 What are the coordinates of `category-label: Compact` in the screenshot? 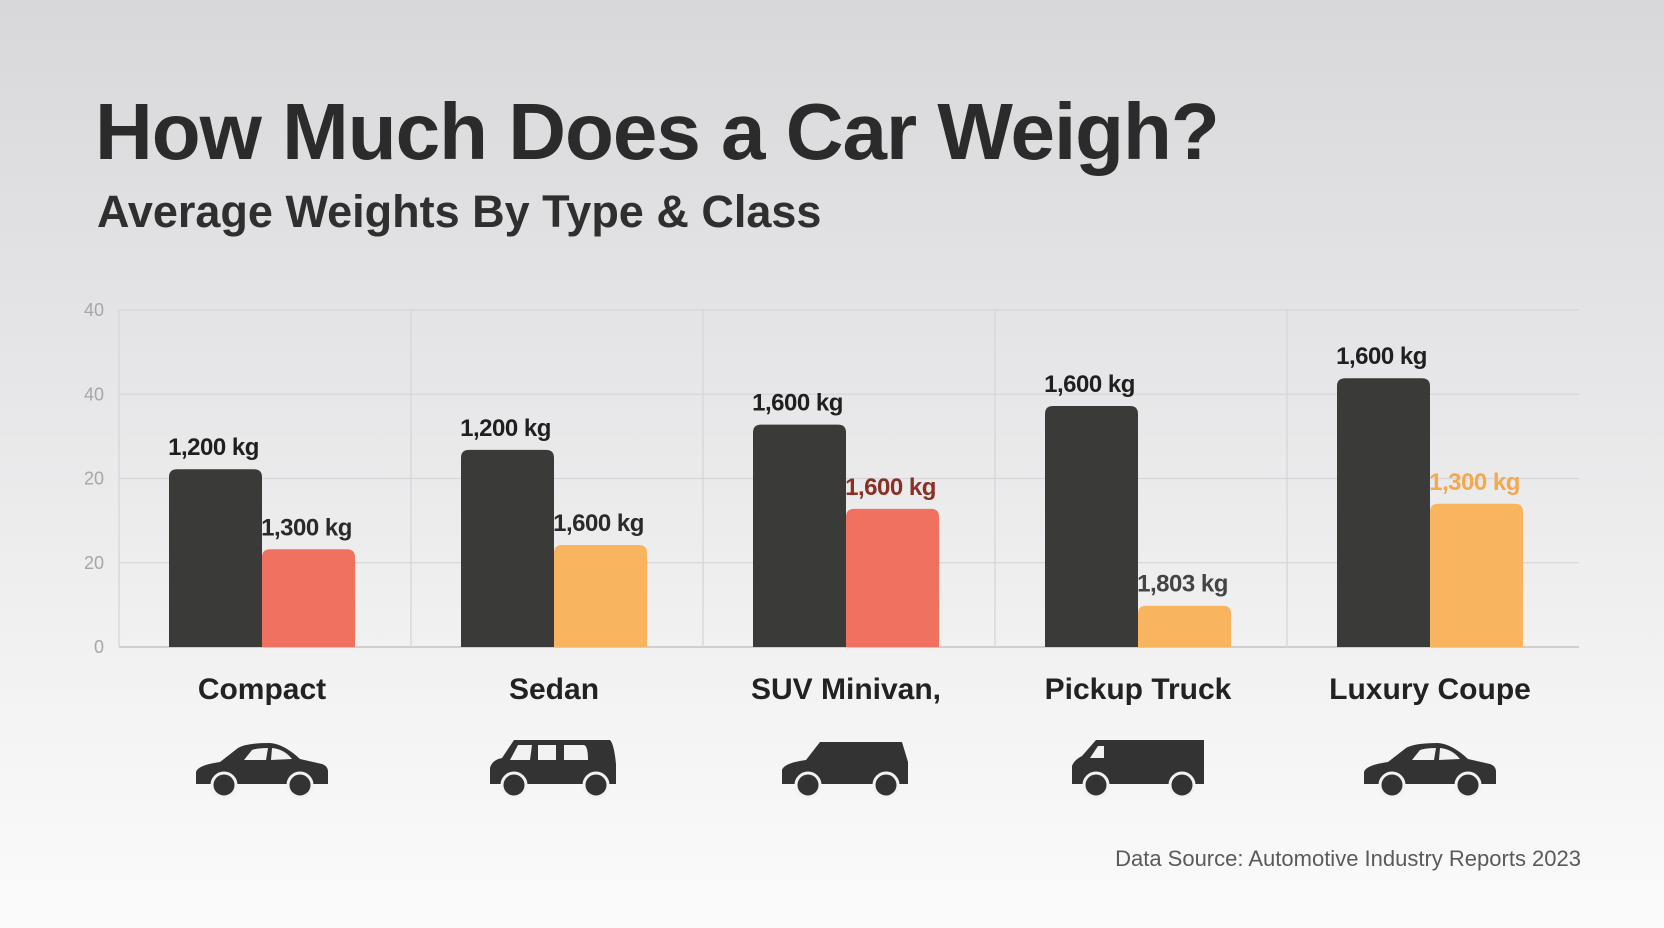 It's located at (262, 689).